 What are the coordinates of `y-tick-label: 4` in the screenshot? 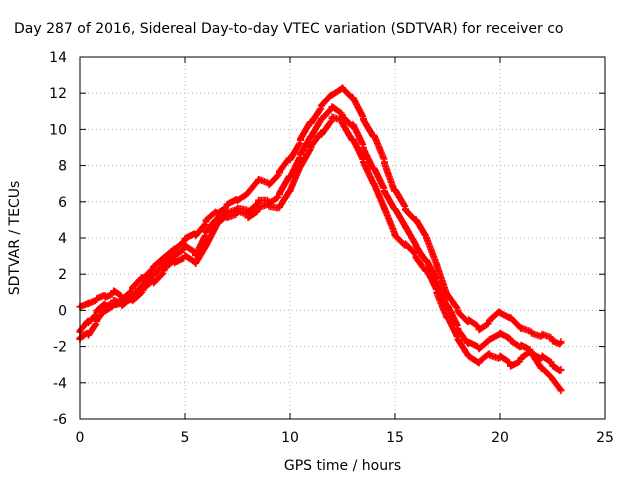 It's located at (62, 239).